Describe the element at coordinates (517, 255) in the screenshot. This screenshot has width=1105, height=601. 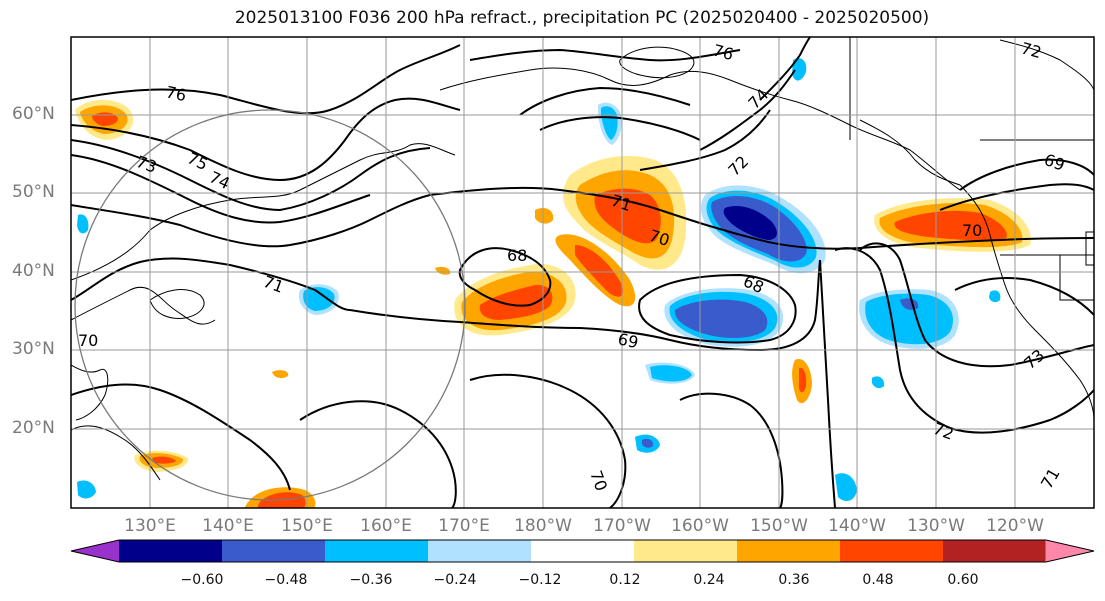
I see `contour-label: 68` at that location.